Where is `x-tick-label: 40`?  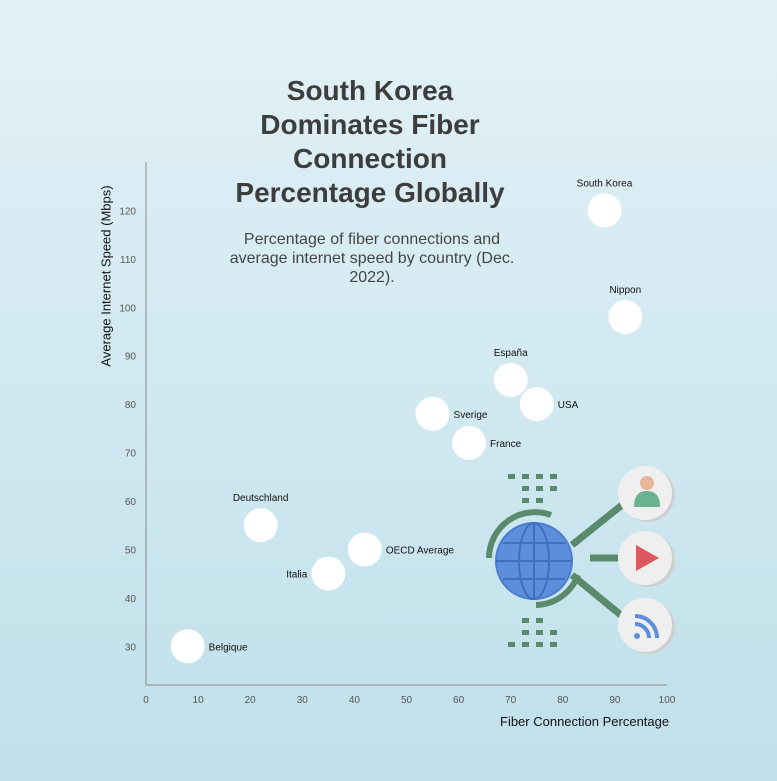 x-tick-label: 40 is located at coordinates (355, 700).